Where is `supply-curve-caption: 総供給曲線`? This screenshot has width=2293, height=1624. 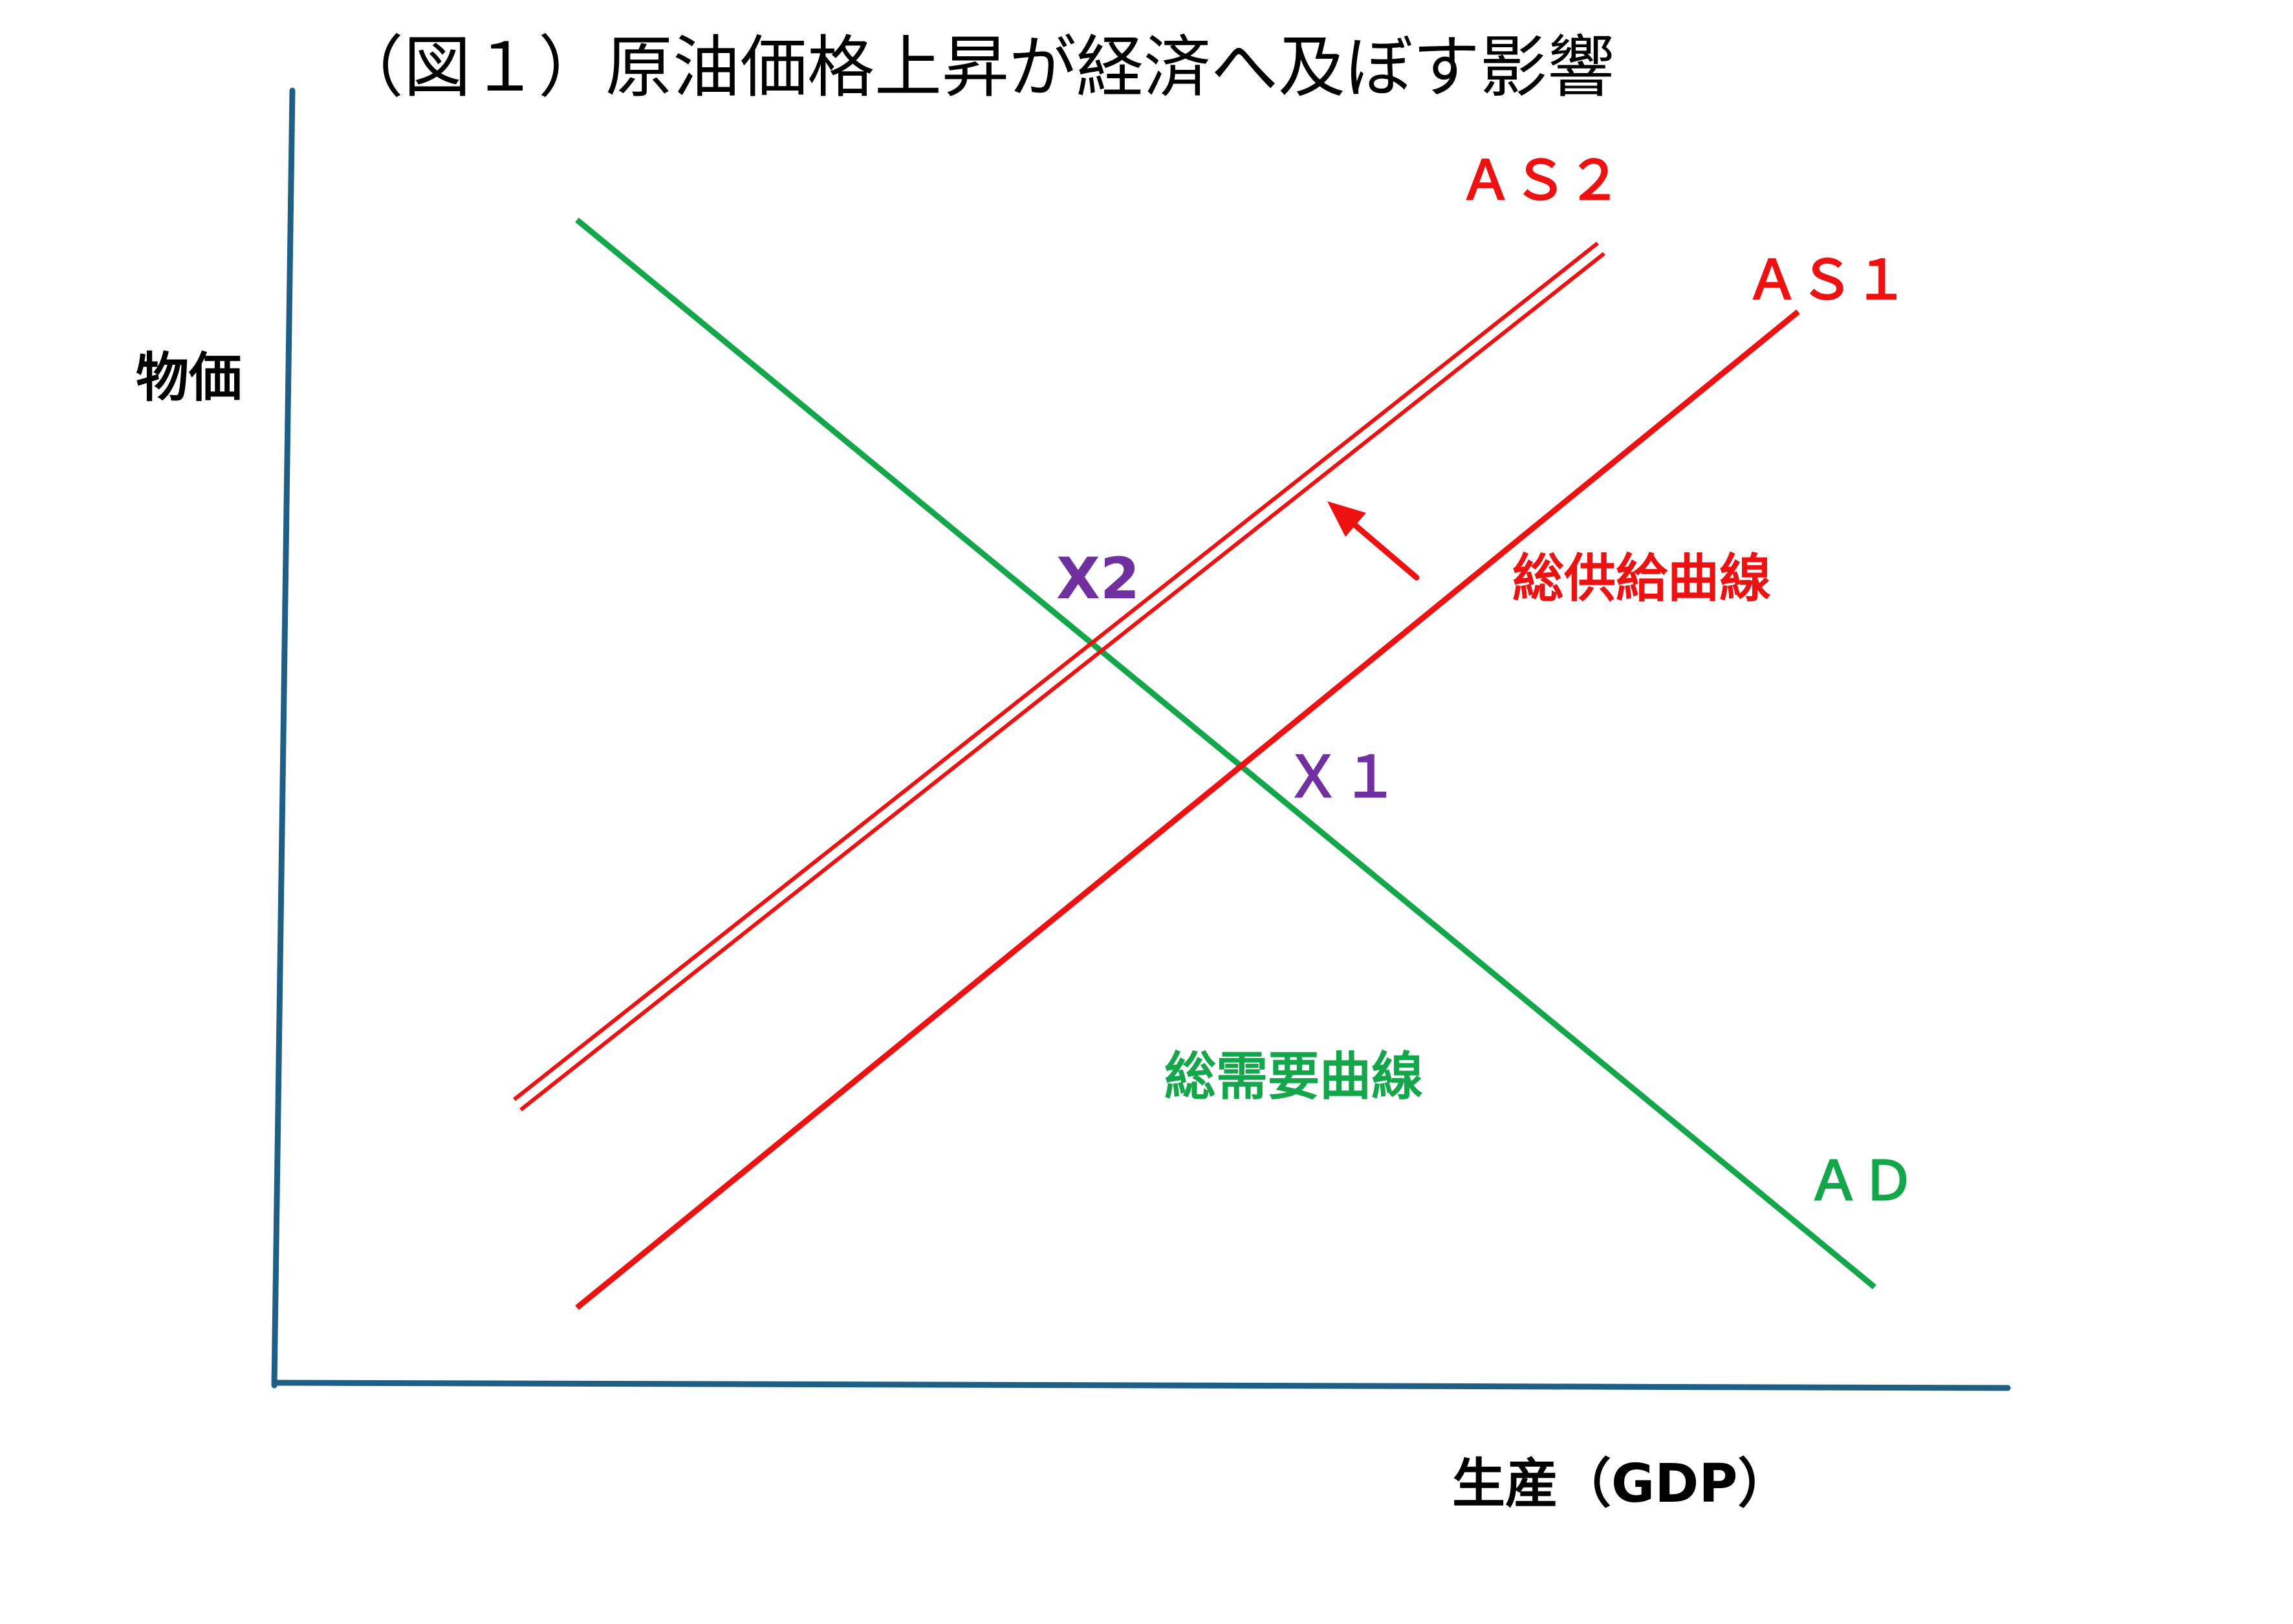 supply-curve-caption: 総供給曲線 is located at coordinates (1641, 579).